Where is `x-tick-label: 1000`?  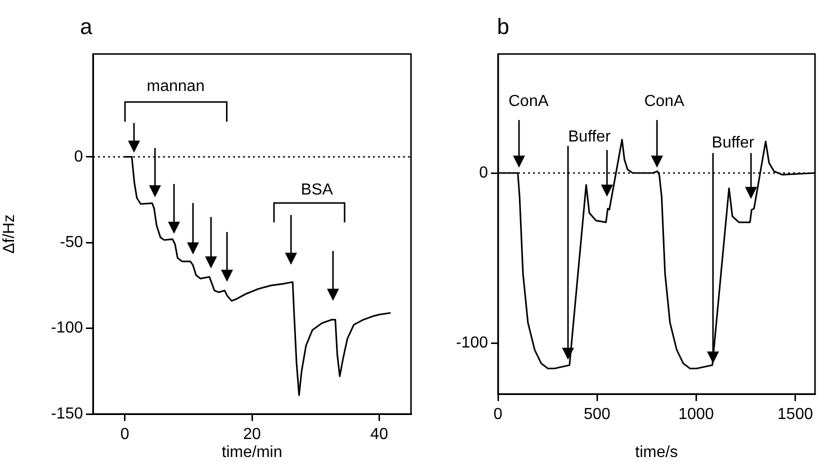 x-tick-label: 1000 is located at coordinates (696, 415).